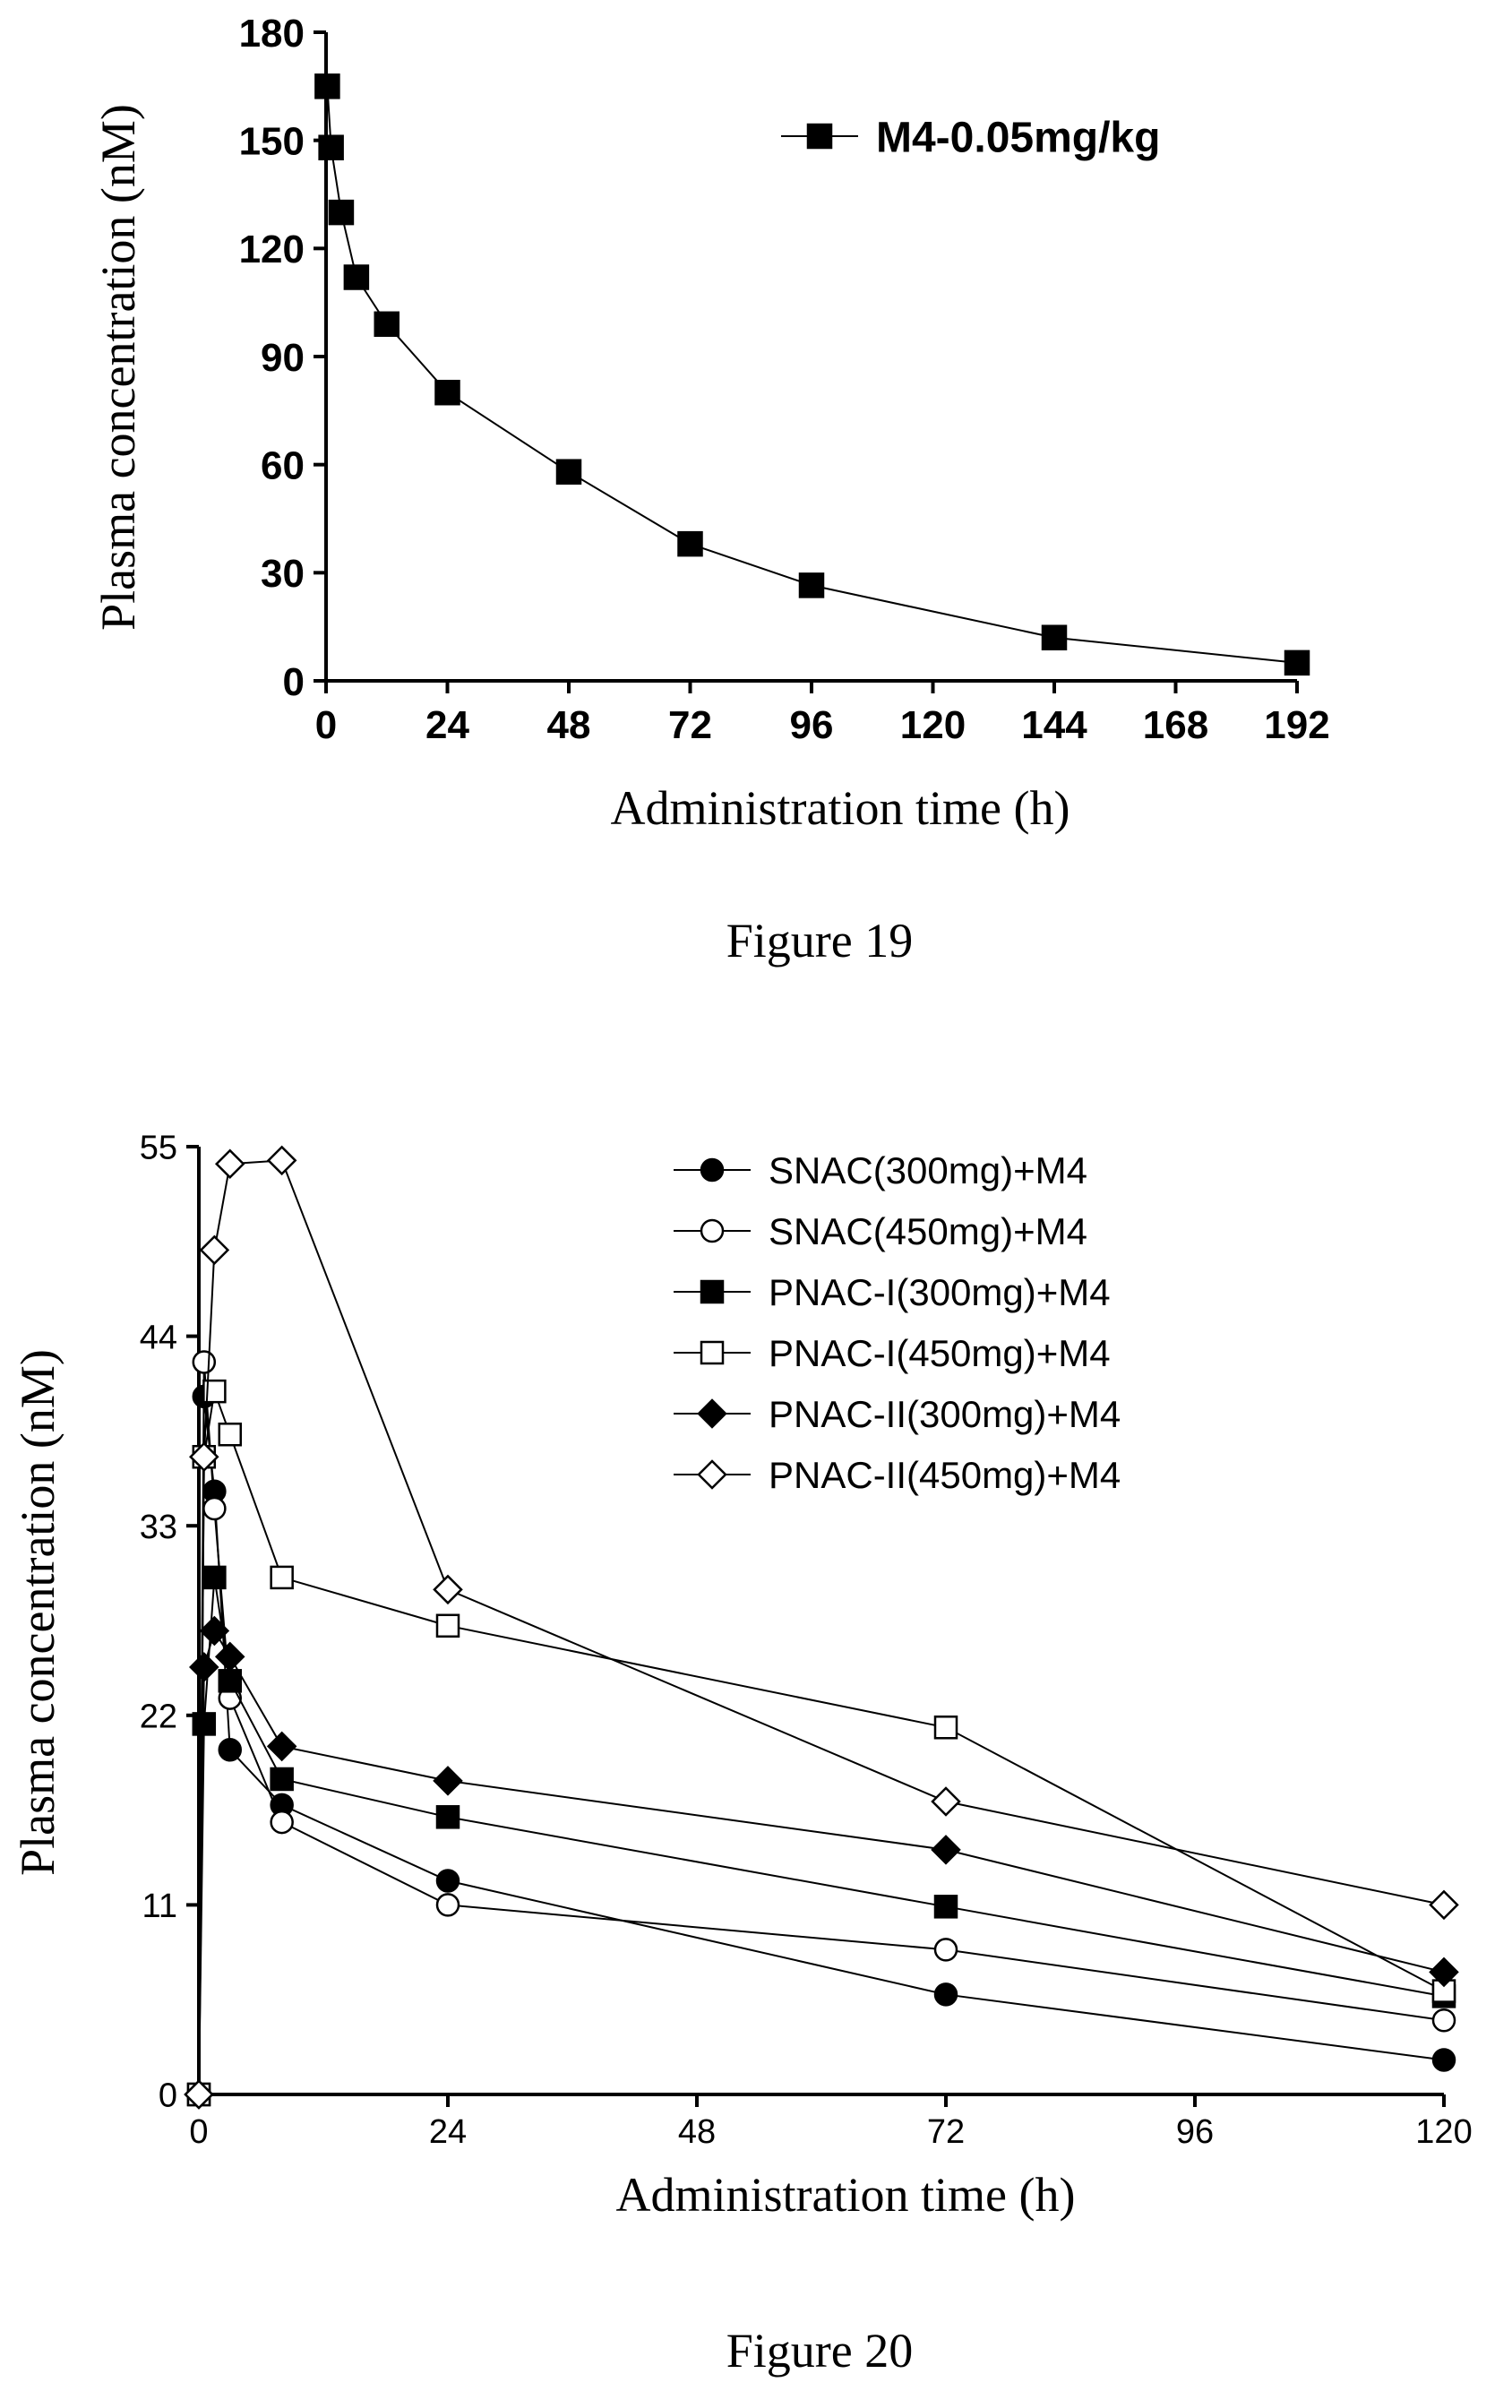 Image resolution: width=1512 pixels, height=2408 pixels. What do you see at coordinates (272, 142) in the screenshot?
I see `figure-19-y-tick-label: 150` at bounding box center [272, 142].